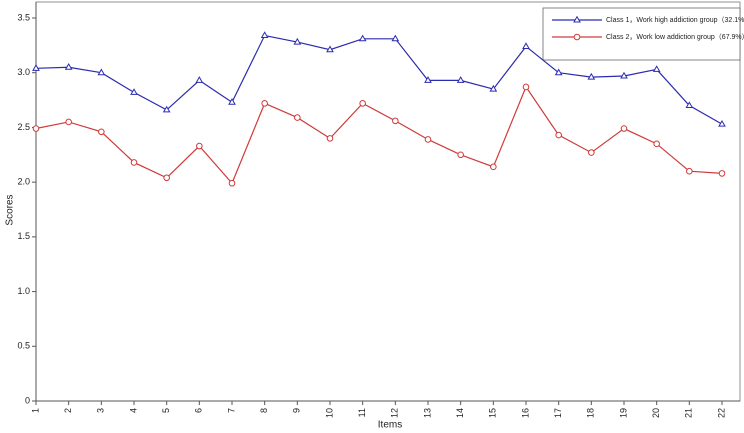  Describe the element at coordinates (23, 17) in the screenshot. I see `y-tick-label: 3.5` at that location.